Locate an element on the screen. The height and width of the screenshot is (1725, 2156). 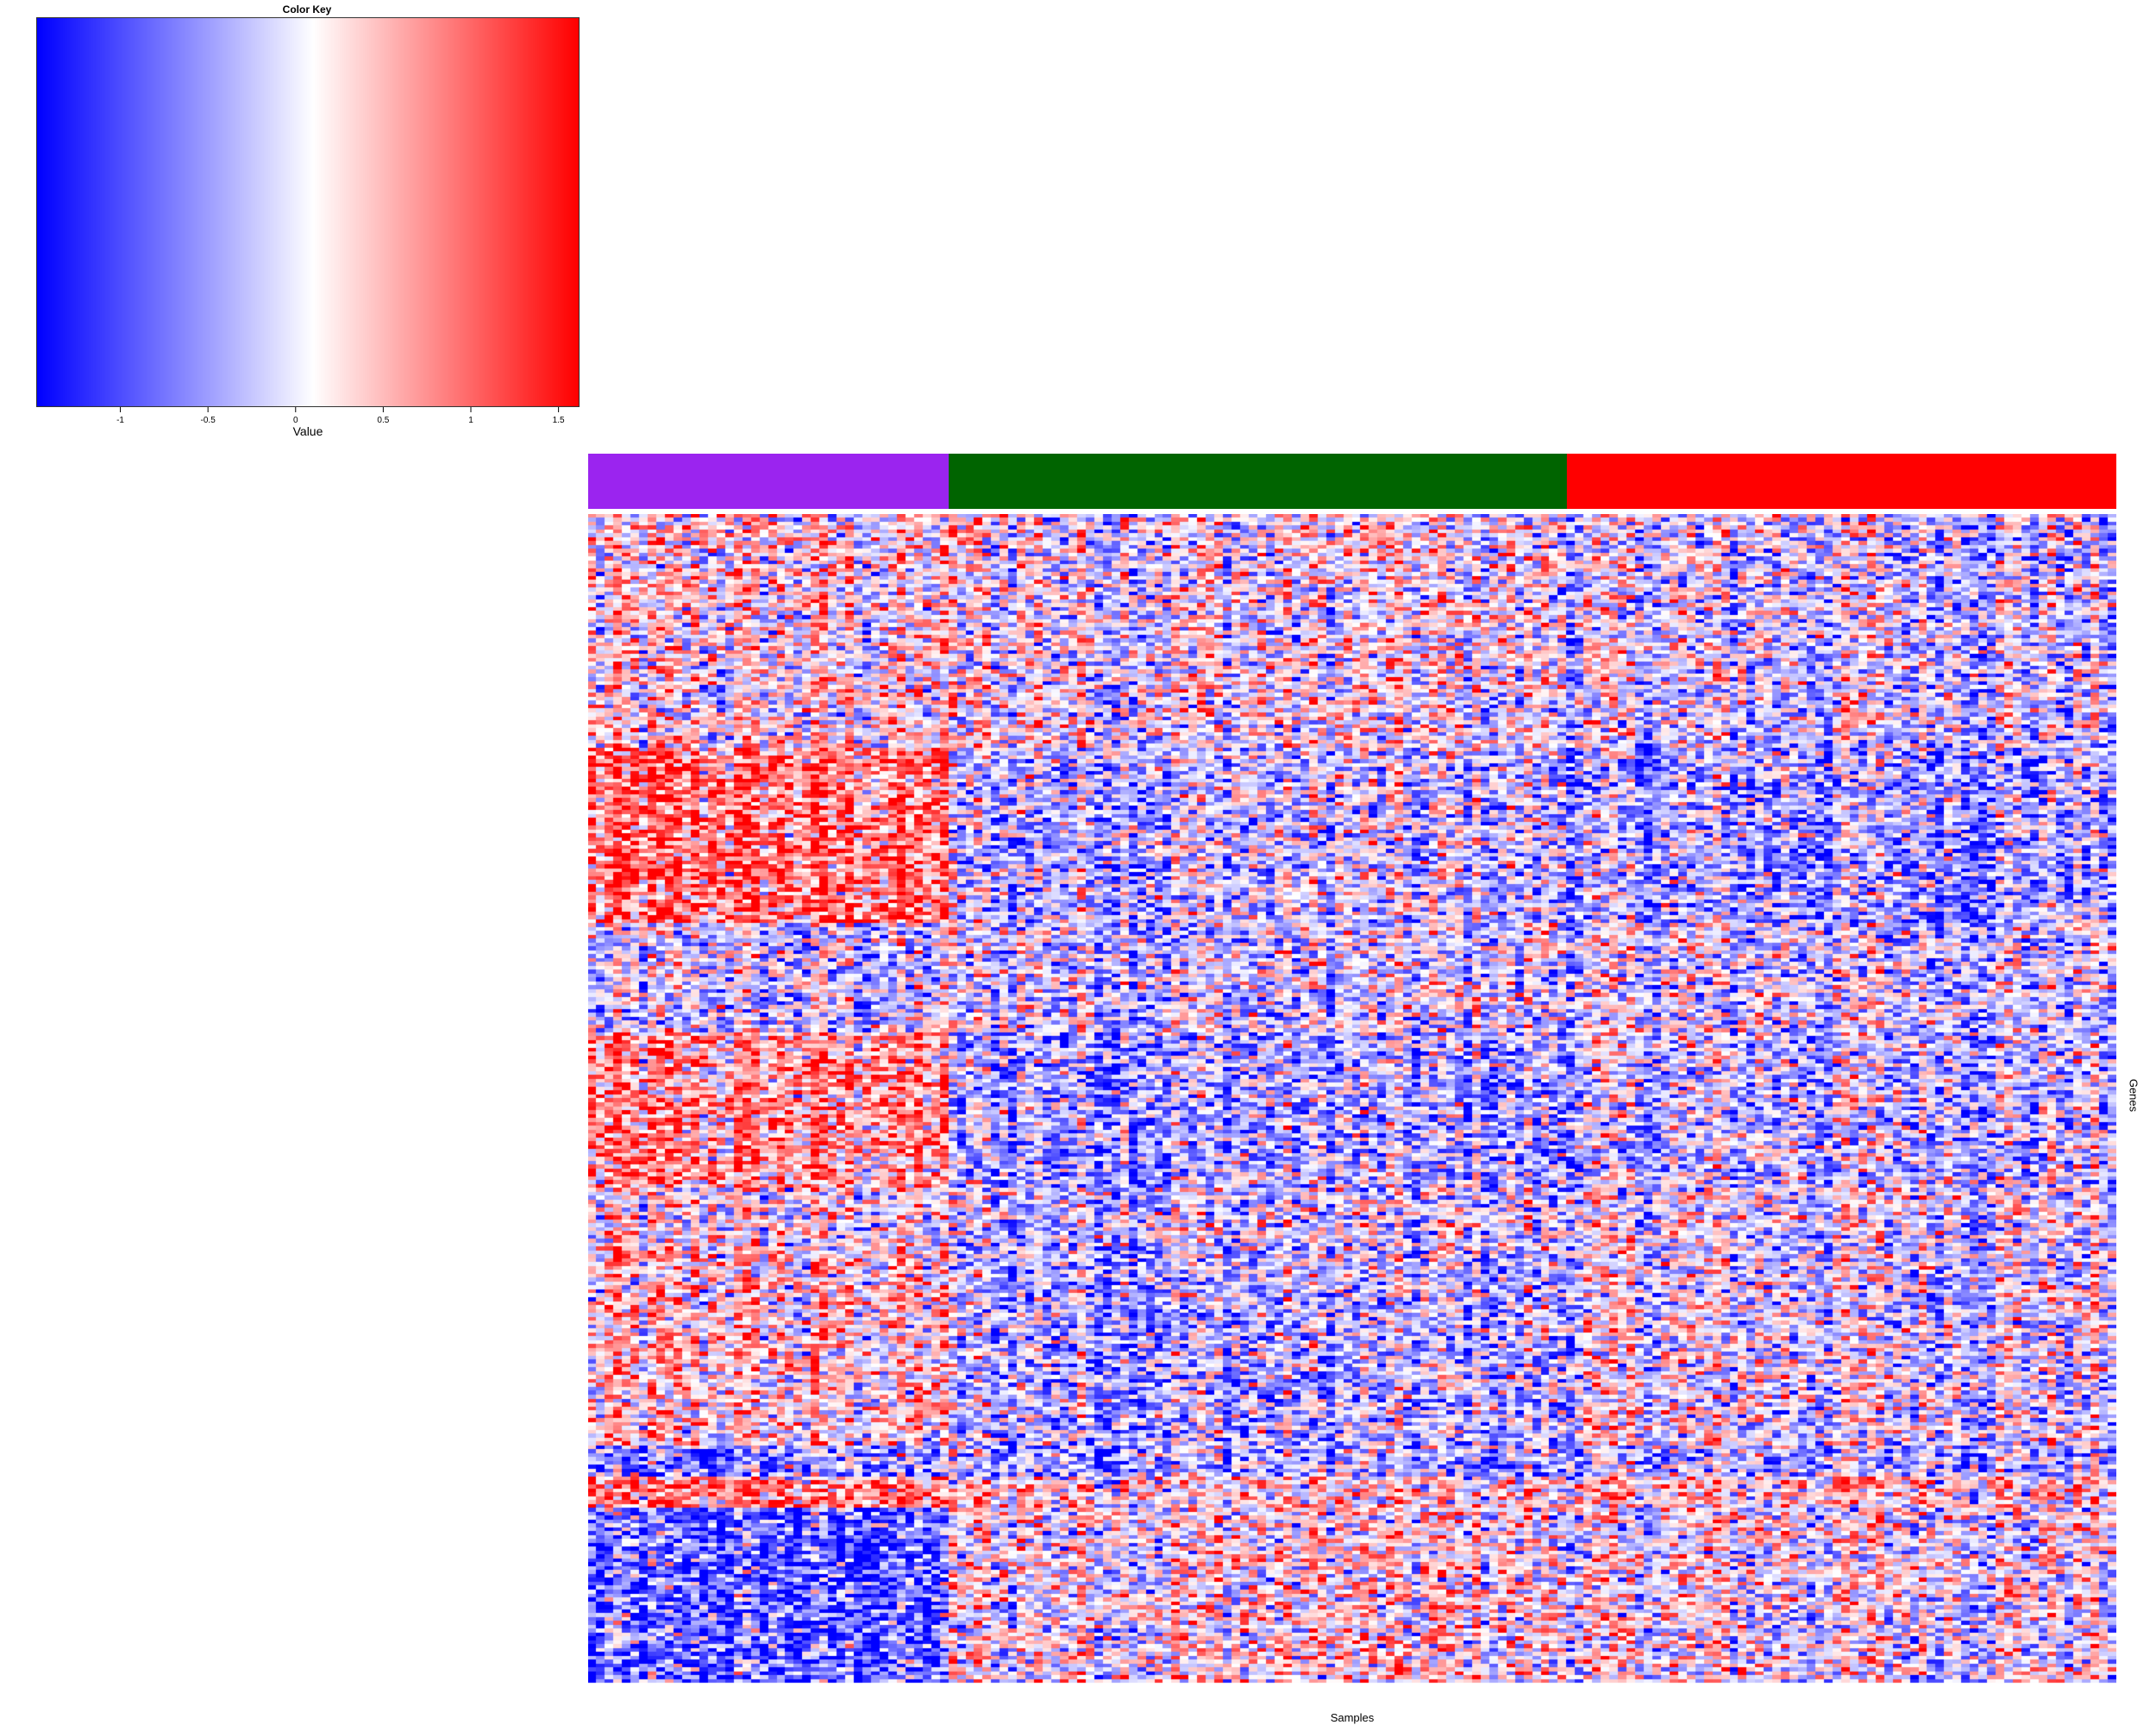
color-key-axis: -1 -0.5 0 0.5 1 1.5 is located at coordinates (340, 416).